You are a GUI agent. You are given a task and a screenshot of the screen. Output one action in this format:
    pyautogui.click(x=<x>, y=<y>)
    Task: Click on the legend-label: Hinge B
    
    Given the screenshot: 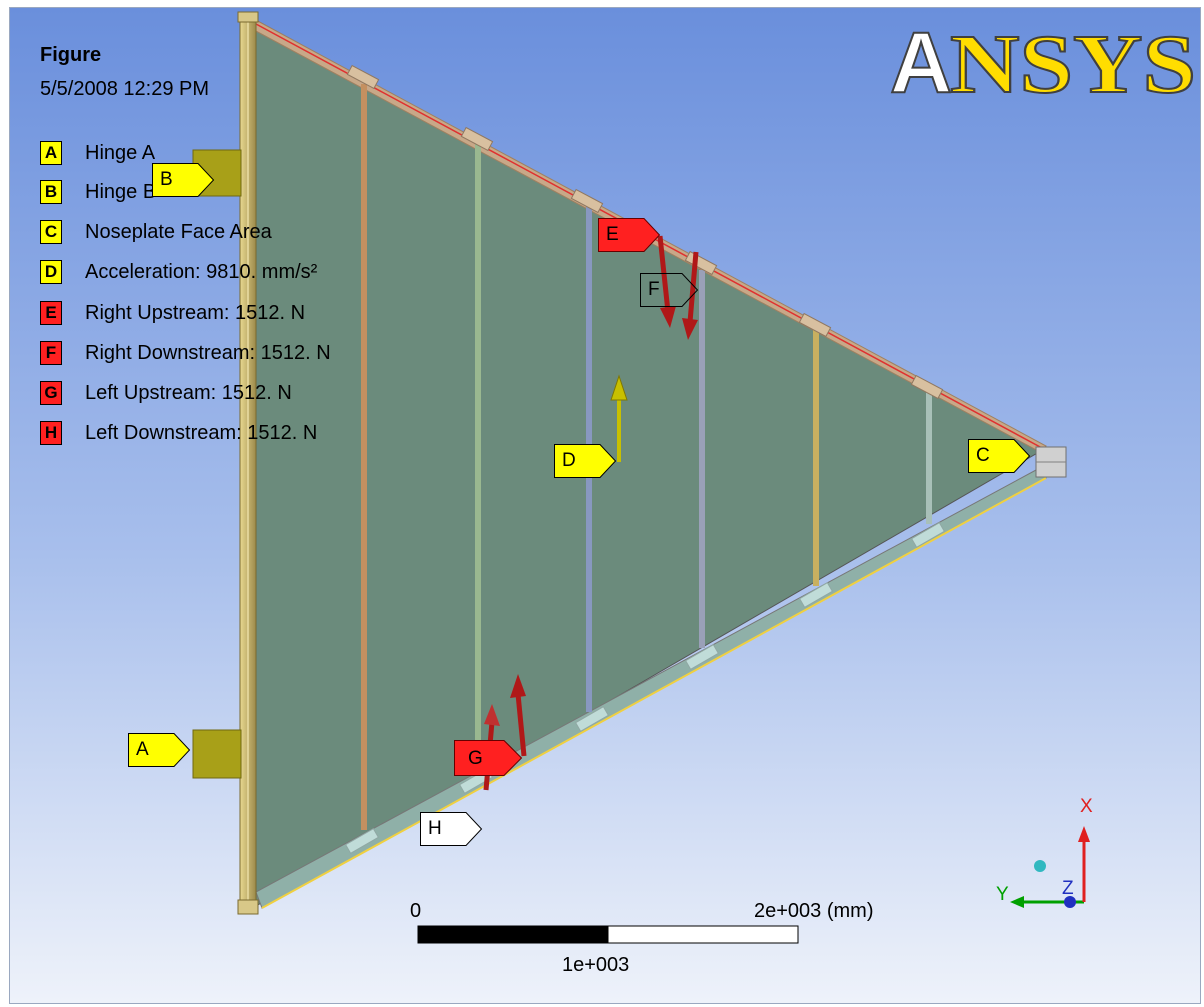 What is the action you would take?
    pyautogui.click(x=121, y=192)
    